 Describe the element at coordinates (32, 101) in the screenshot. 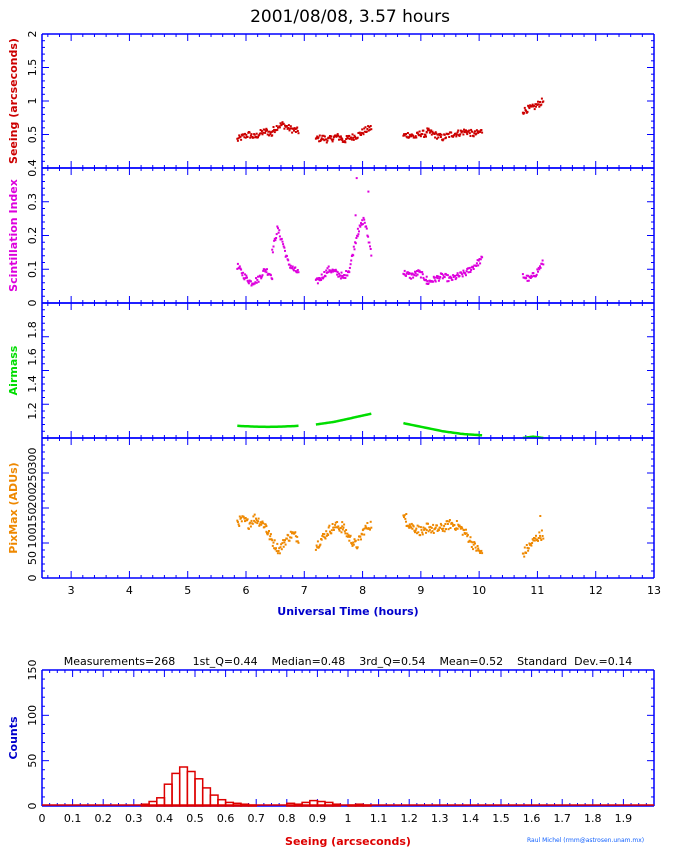

I see `seeing-y-tick-label: 1` at that location.